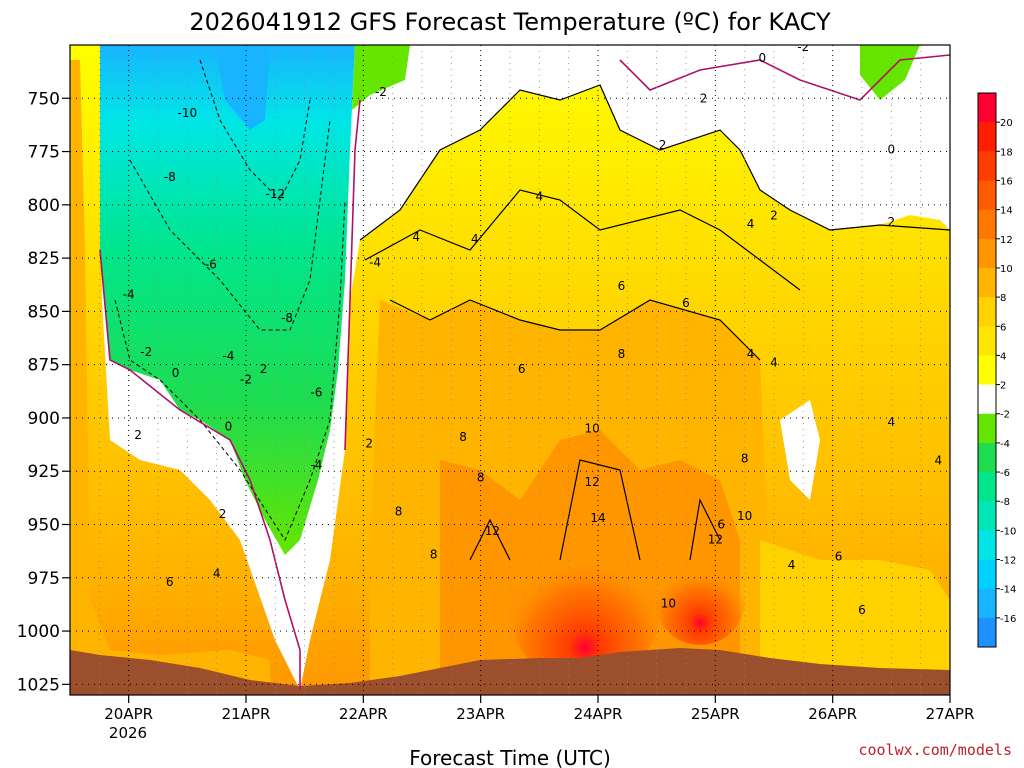  What do you see at coordinates (276, 194) in the screenshot?
I see `contour-label: -12` at bounding box center [276, 194].